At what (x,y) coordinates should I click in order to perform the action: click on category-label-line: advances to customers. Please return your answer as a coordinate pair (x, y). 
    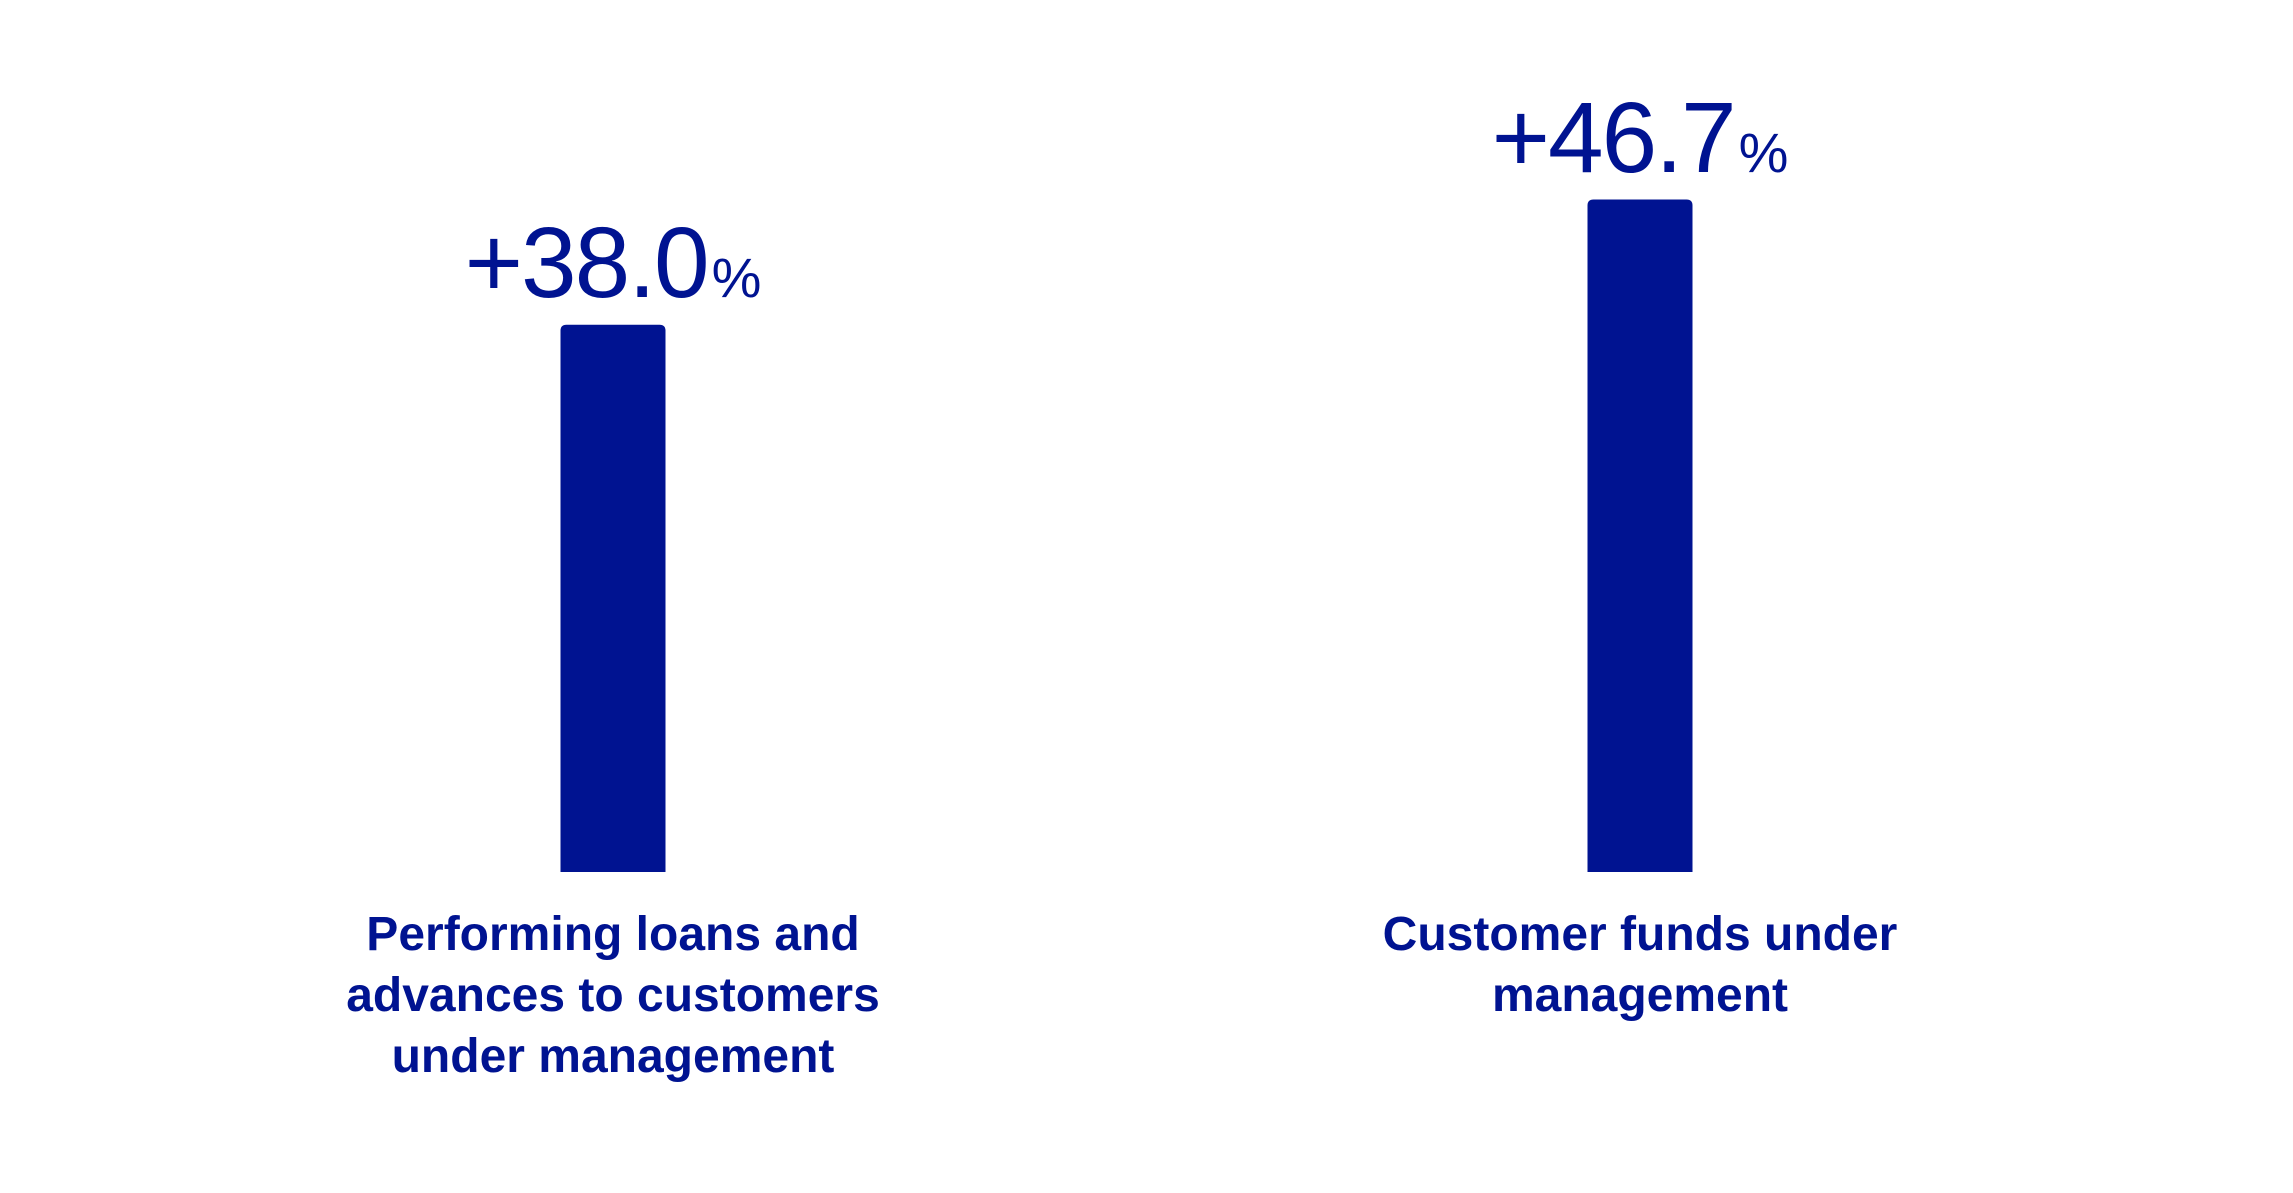
    Looking at the image, I should click on (613, 995).